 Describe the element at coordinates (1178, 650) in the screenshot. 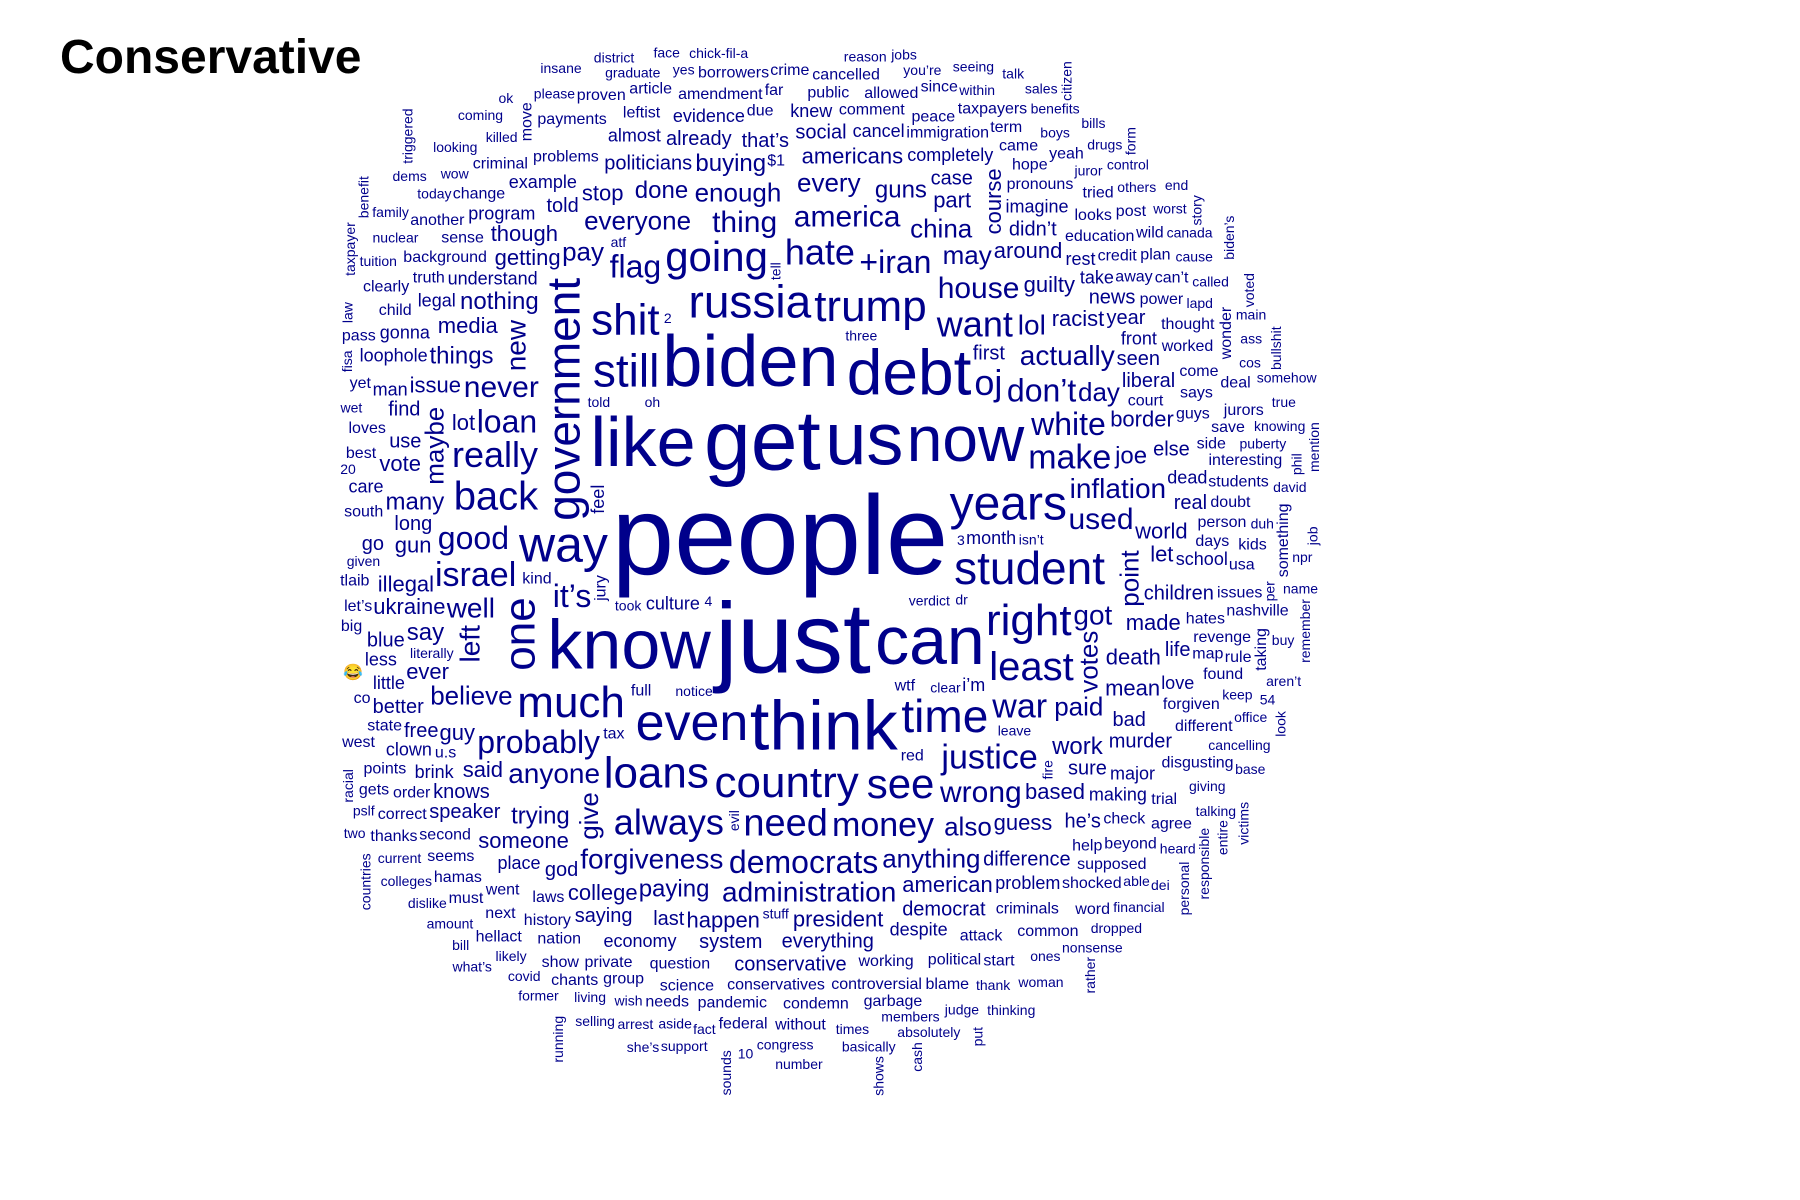

I see `word-cloud-term: life` at that location.